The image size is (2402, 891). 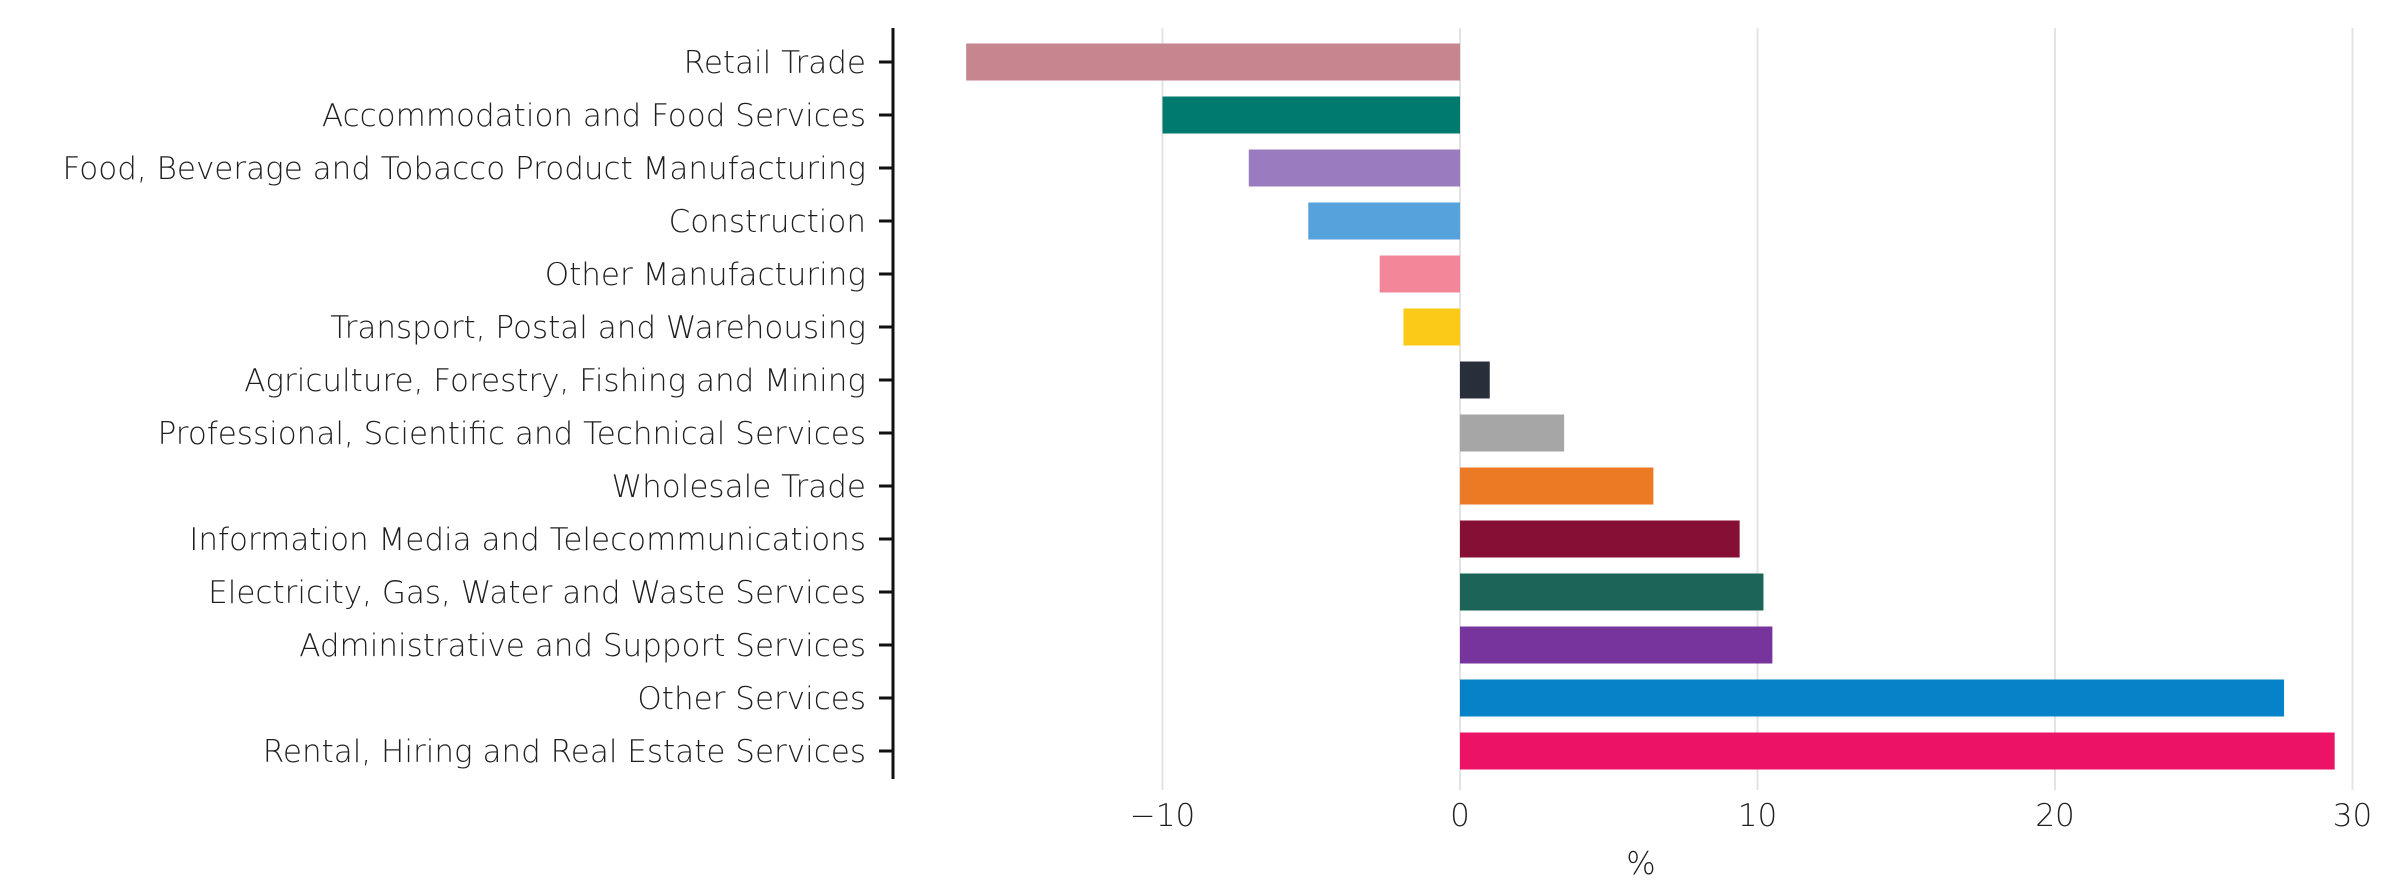 What do you see at coordinates (1162, 816) in the screenshot?
I see `x-tick-label: −10` at bounding box center [1162, 816].